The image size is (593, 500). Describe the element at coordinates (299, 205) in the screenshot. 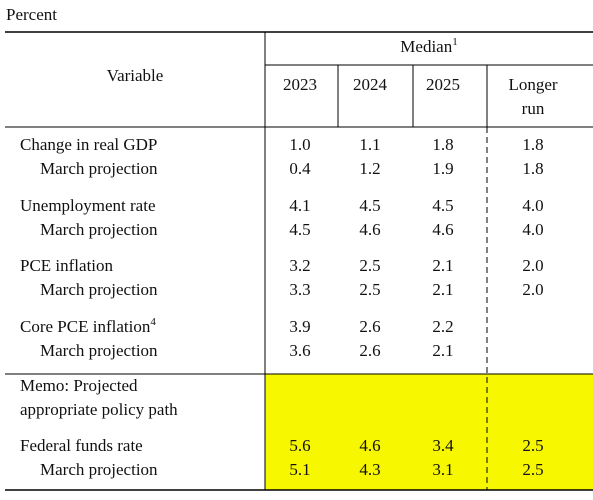

I see `cell-value: 4.1` at that location.